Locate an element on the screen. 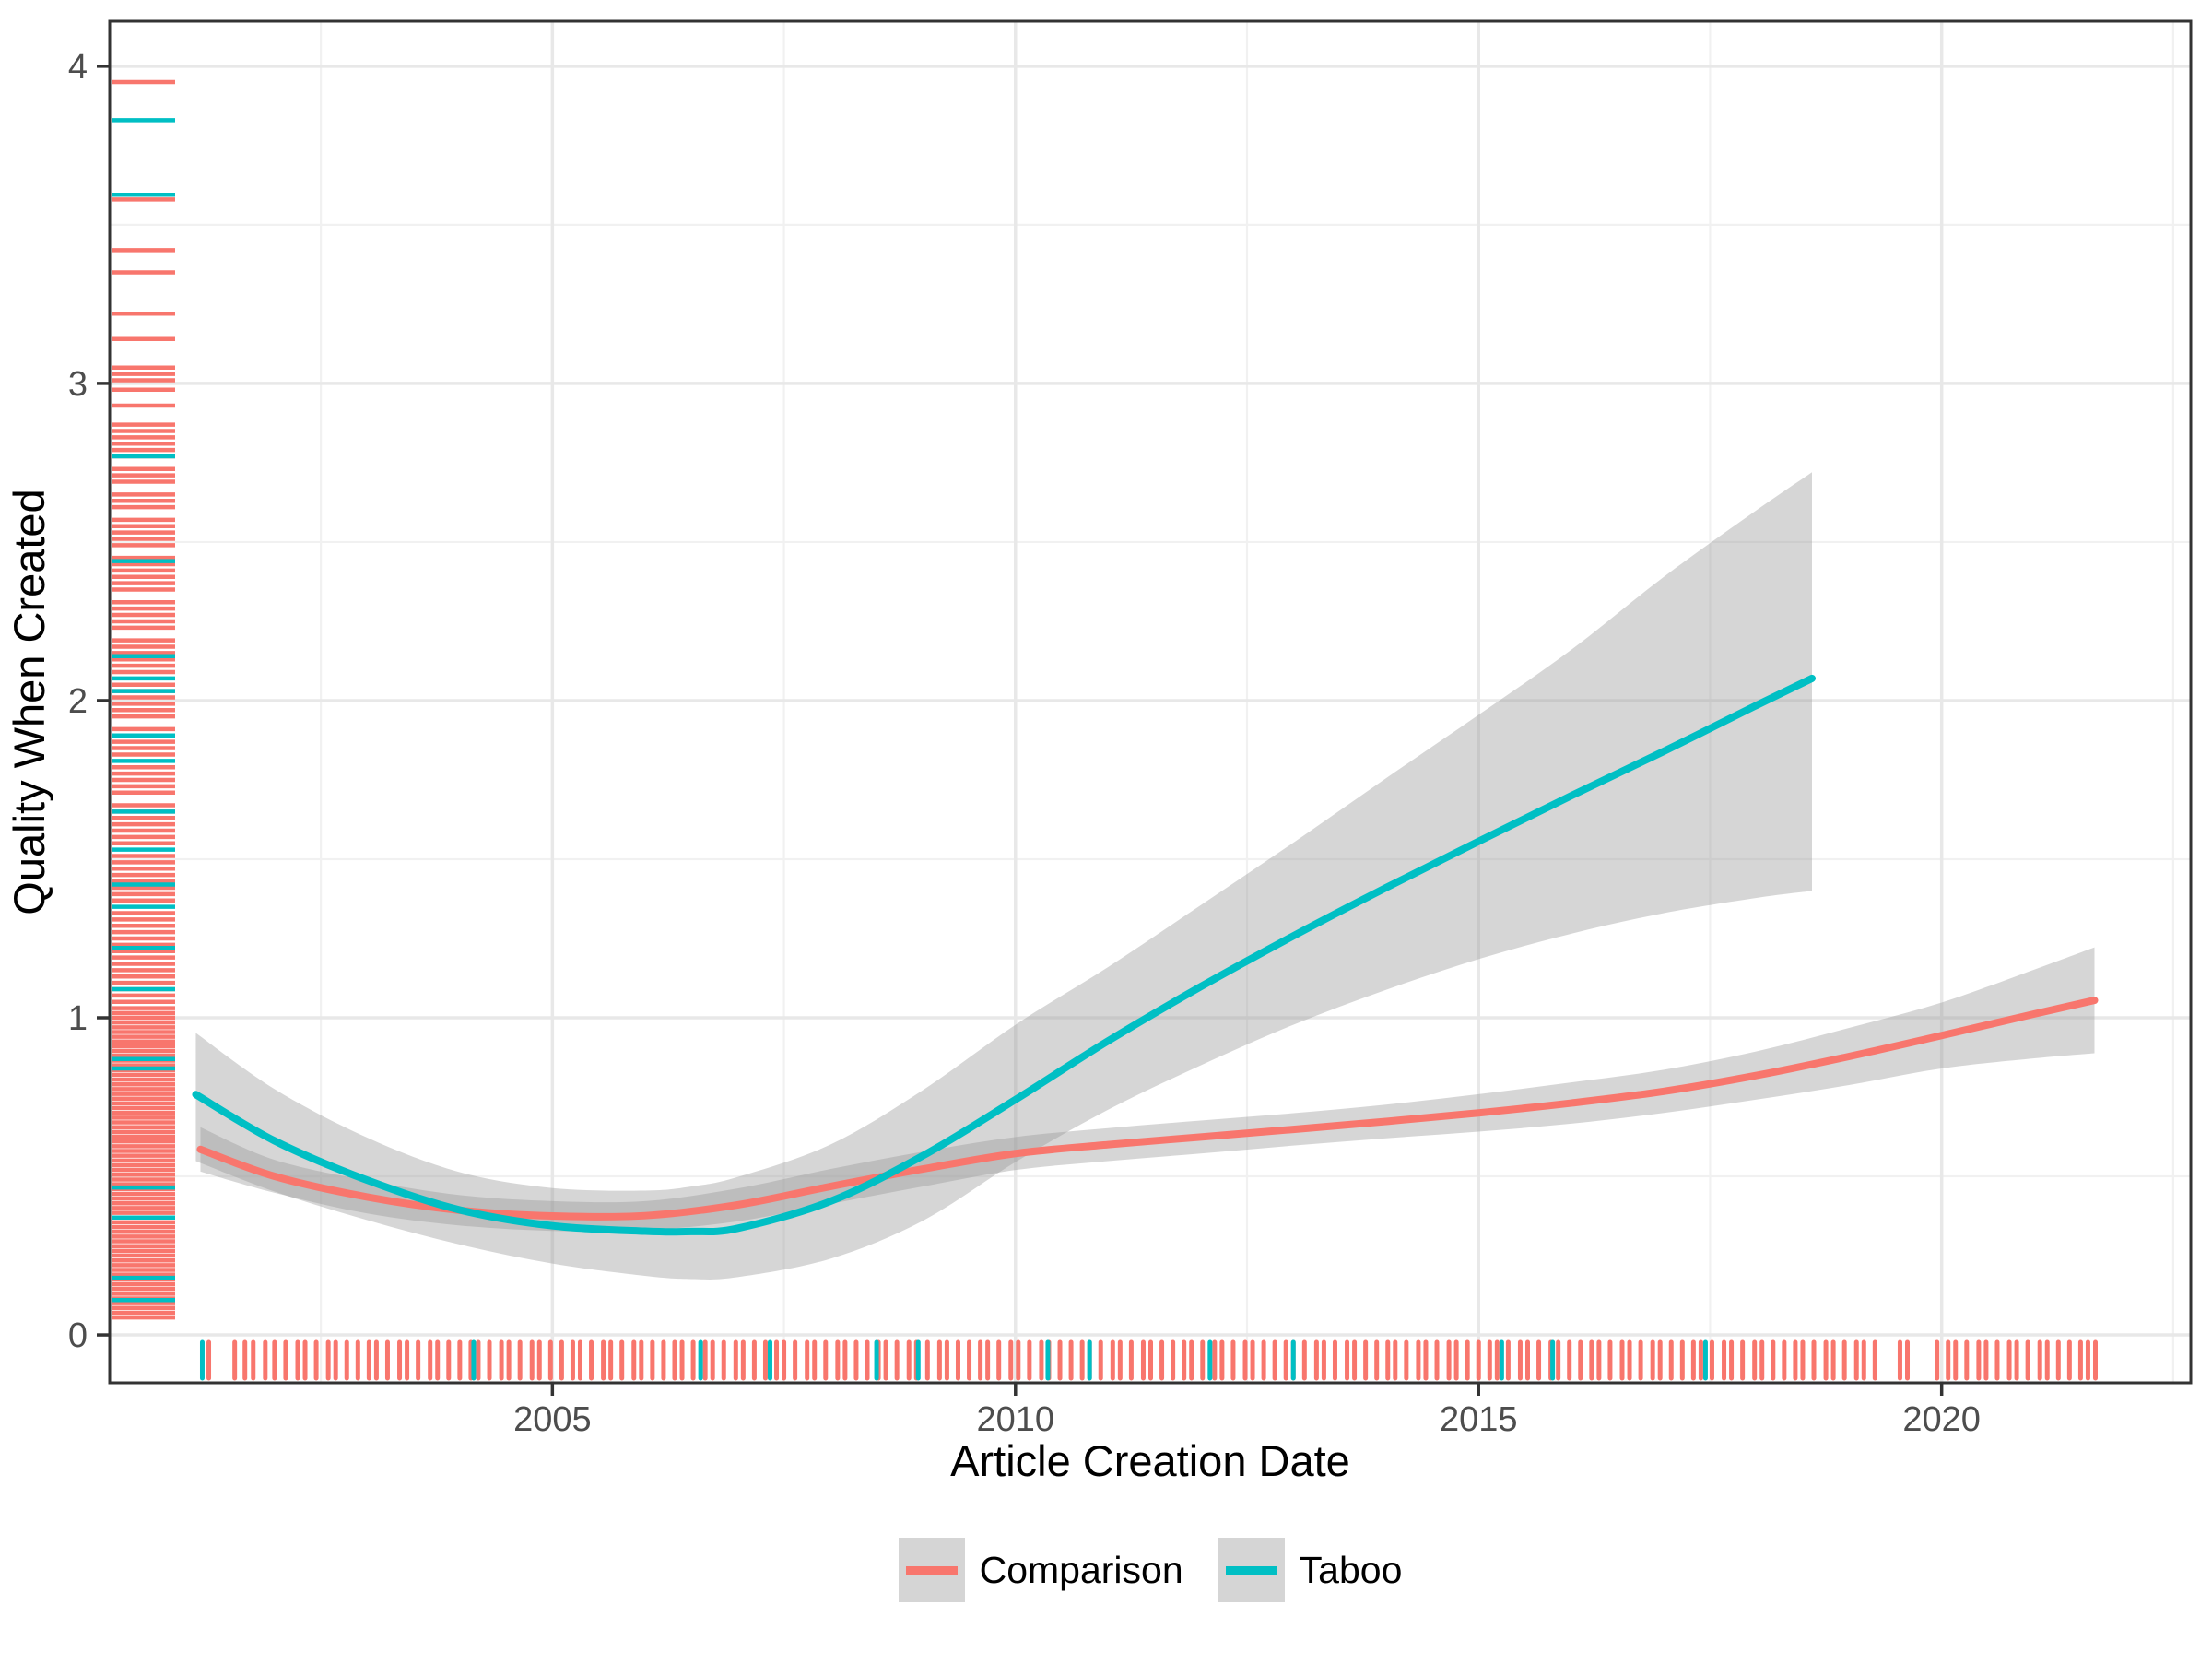  legend-item-comparison: Comparison is located at coordinates (1040, 1570).